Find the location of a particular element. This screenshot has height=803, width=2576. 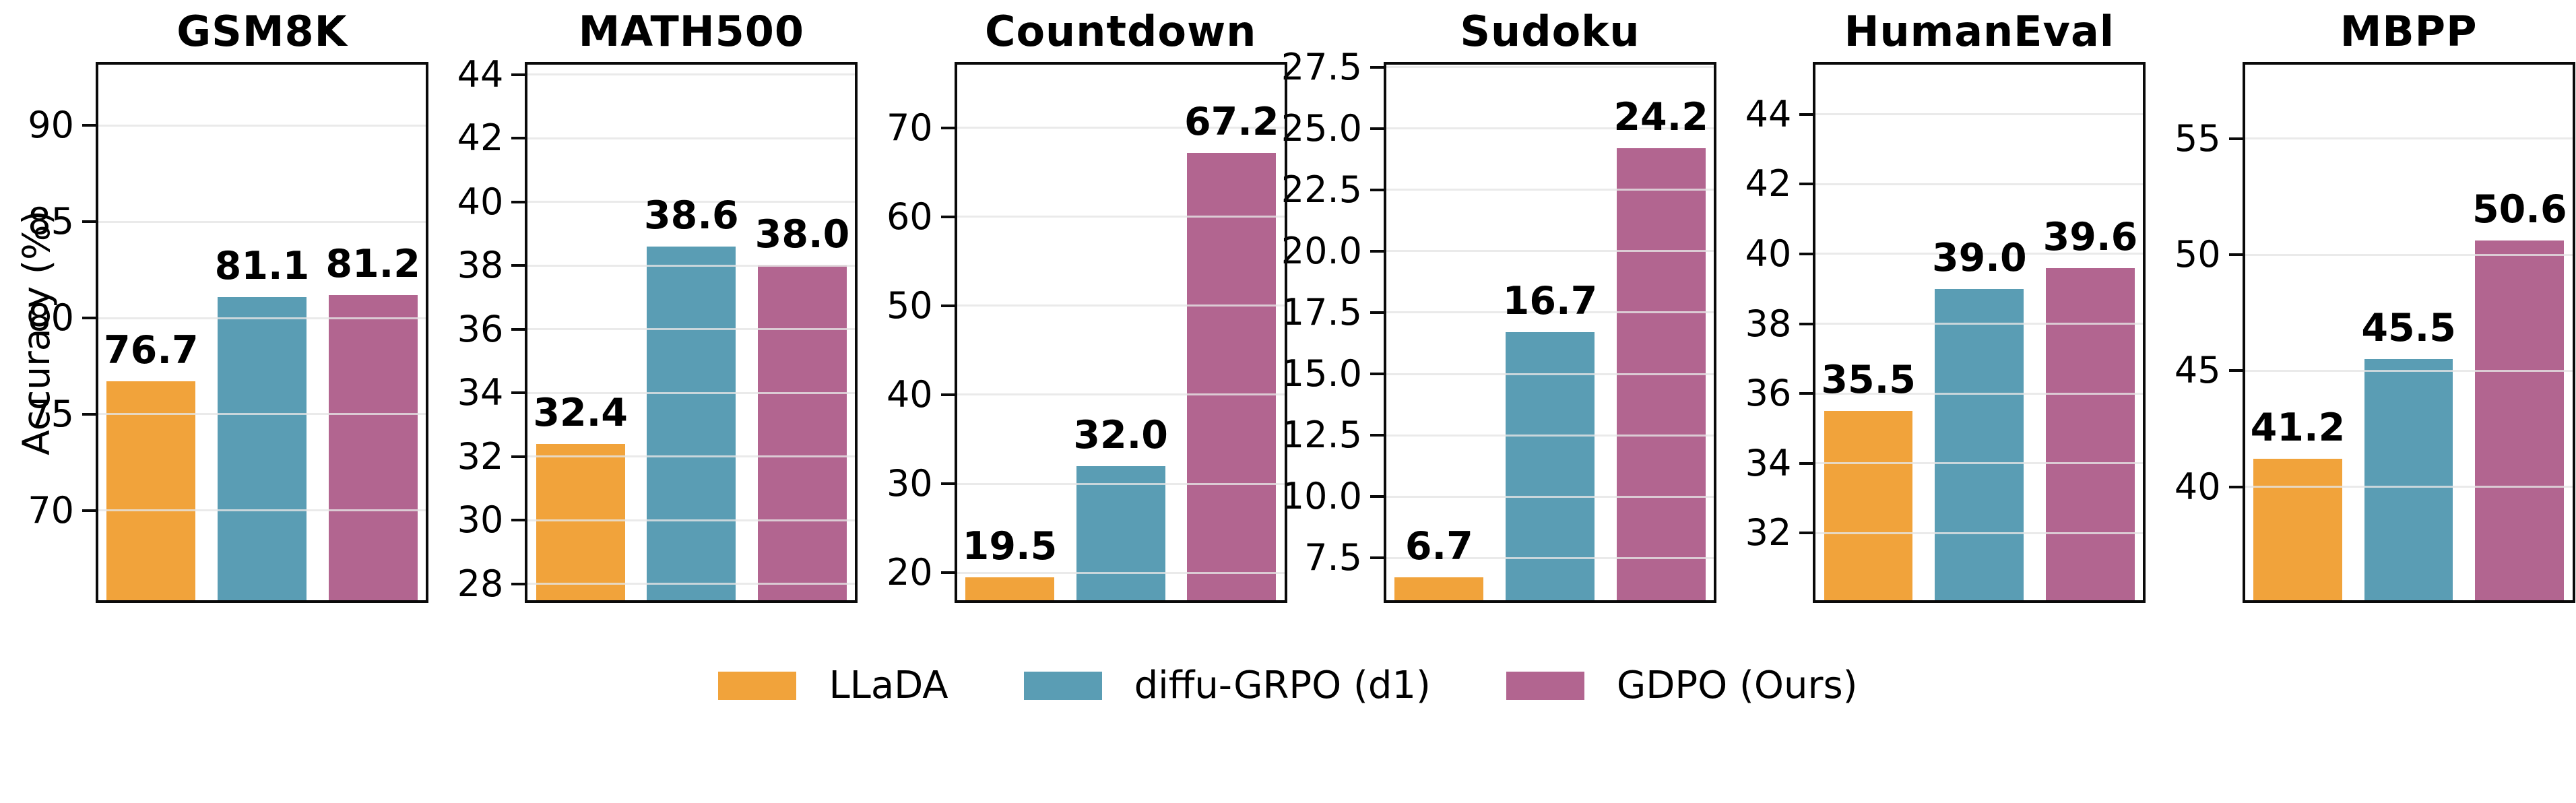

y-tick-label: 7.5 is located at coordinates (1333, 557).